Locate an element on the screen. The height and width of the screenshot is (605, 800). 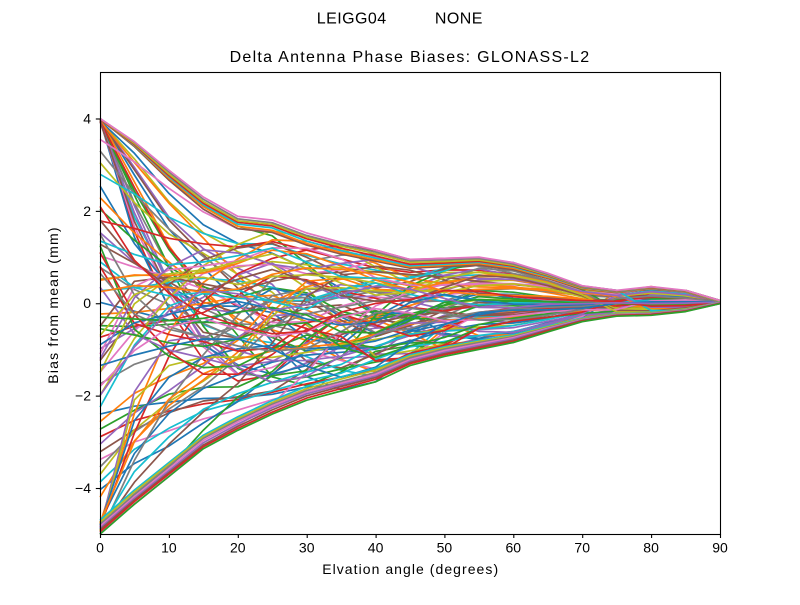
svg-text: −2 is located at coordinates (83, 396).